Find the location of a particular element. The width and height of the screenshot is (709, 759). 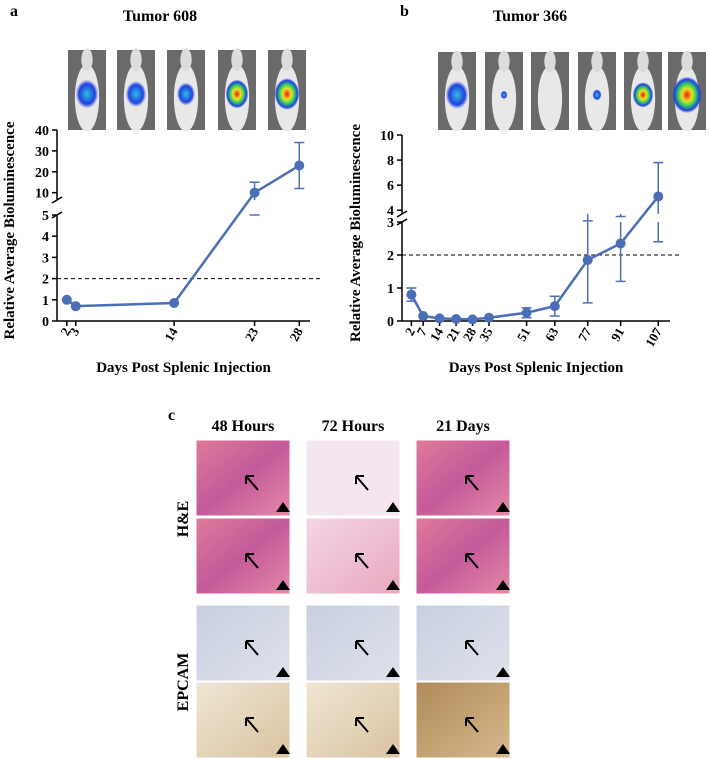

imaging-strip is located at coordinates (387, 90).